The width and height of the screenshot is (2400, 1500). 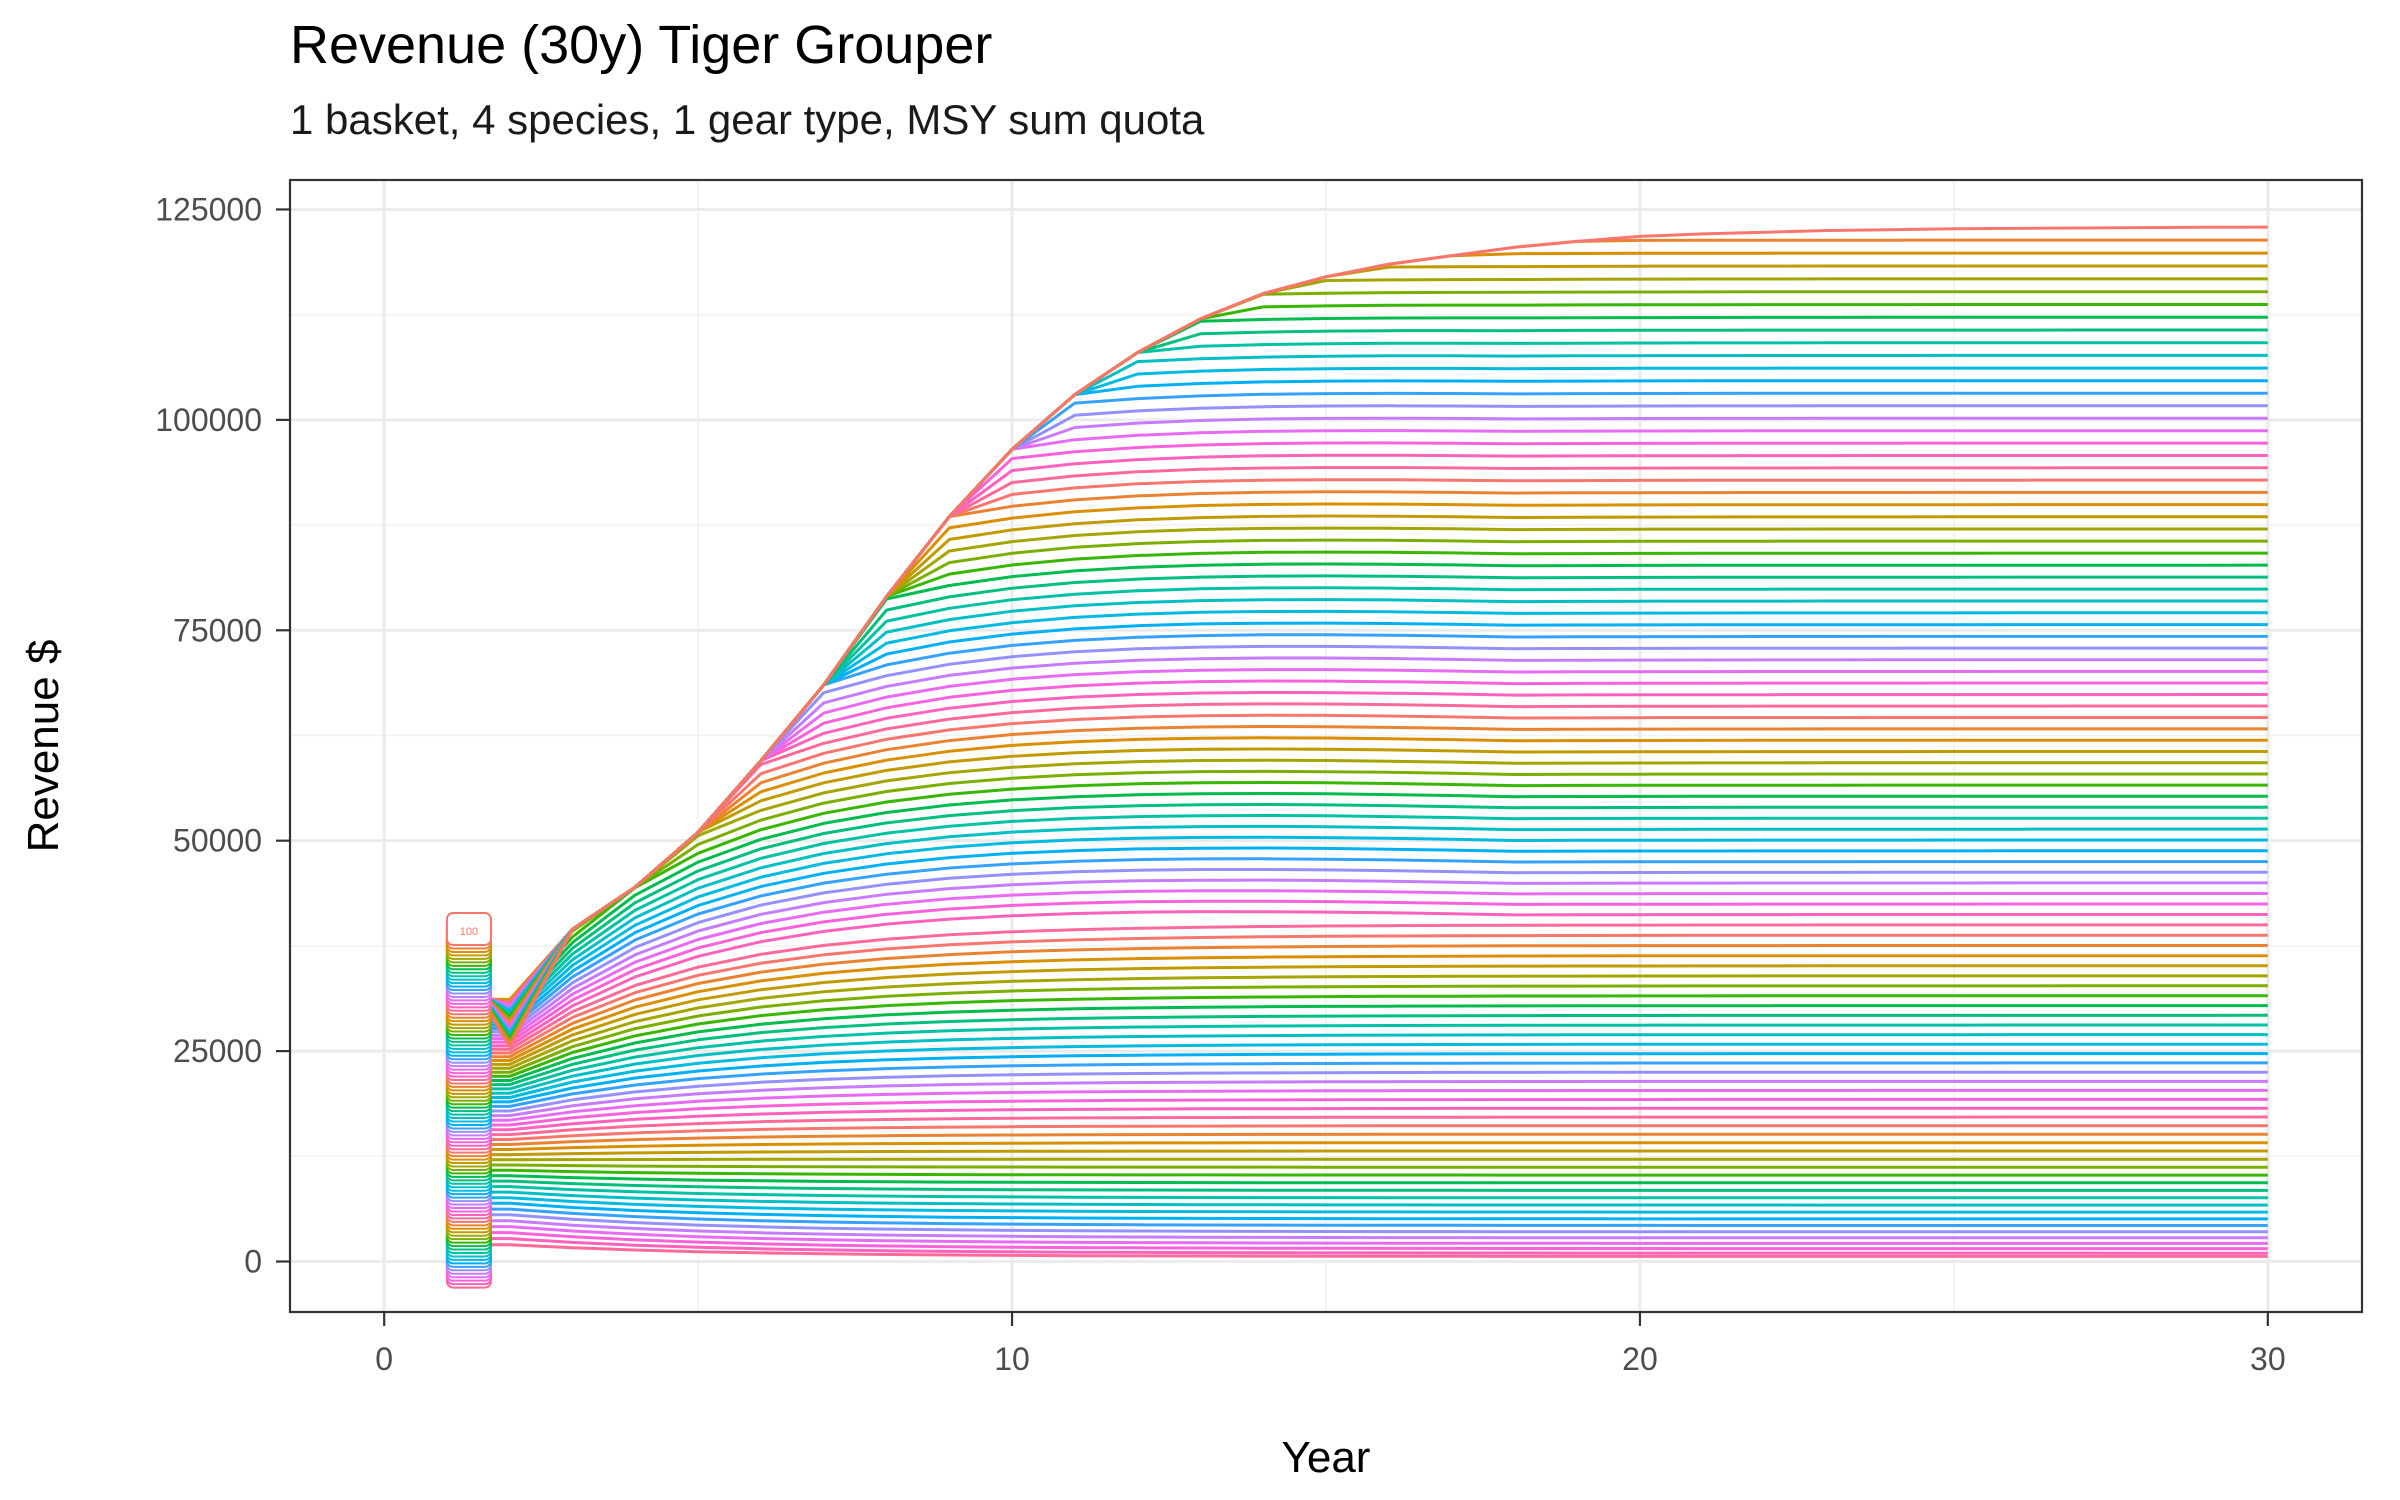 What do you see at coordinates (43, 746) in the screenshot?
I see `y-axis-title: Revenue $` at bounding box center [43, 746].